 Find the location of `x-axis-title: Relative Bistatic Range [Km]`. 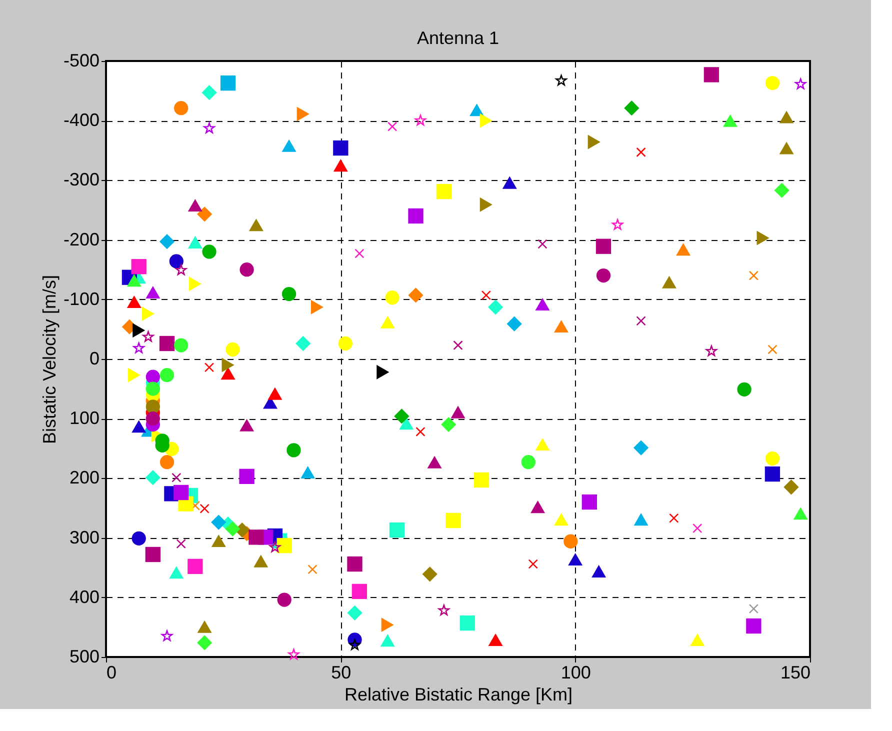

x-axis-title: Relative Bistatic Range [Km] is located at coordinates (458, 694).